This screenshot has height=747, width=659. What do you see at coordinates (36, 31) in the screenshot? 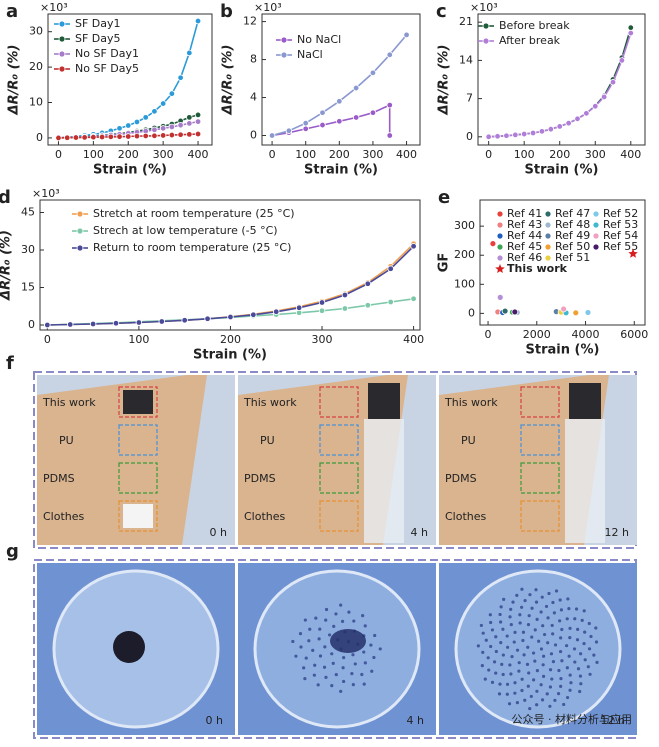
I see `y-tick-label: 30` at bounding box center [36, 31].